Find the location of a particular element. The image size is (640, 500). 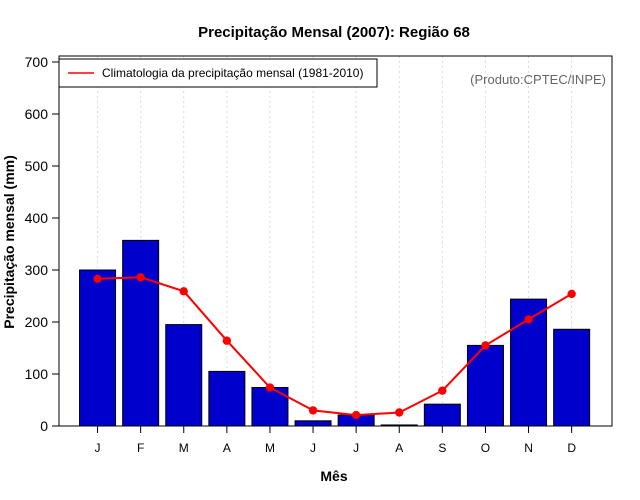

x-tick-label-5: M is located at coordinates (270, 448).